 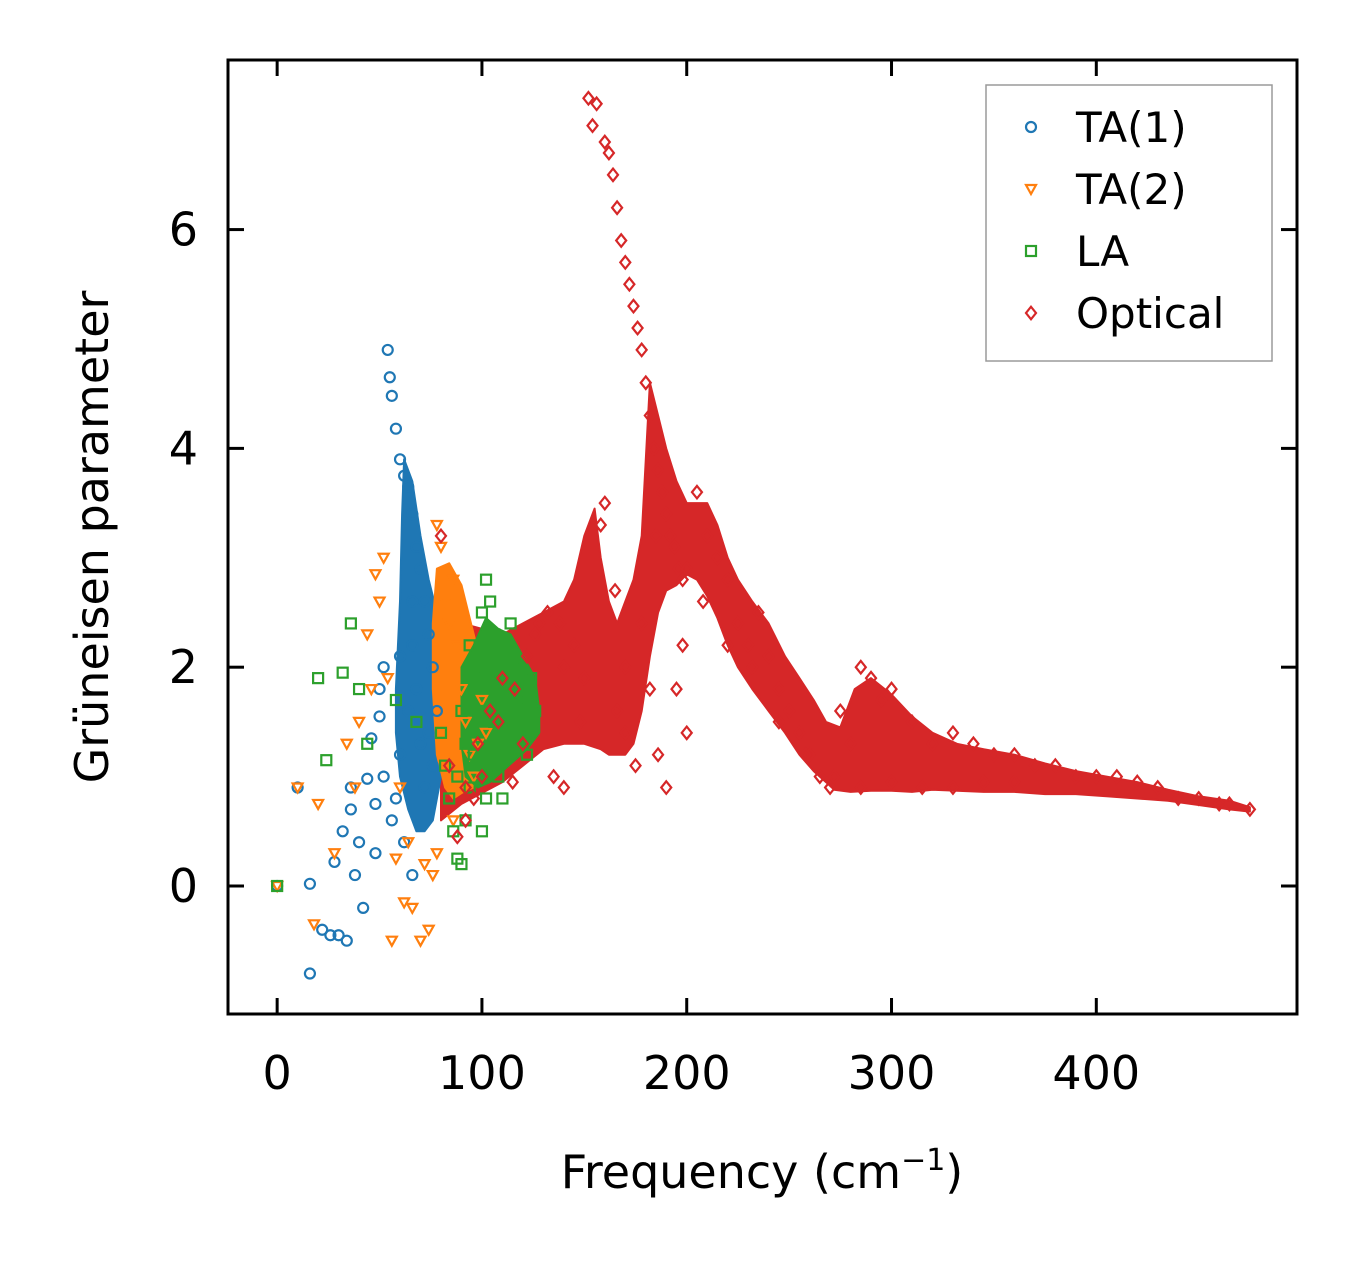 I want to click on y-tick-label: 2, so click(x=183, y=667).